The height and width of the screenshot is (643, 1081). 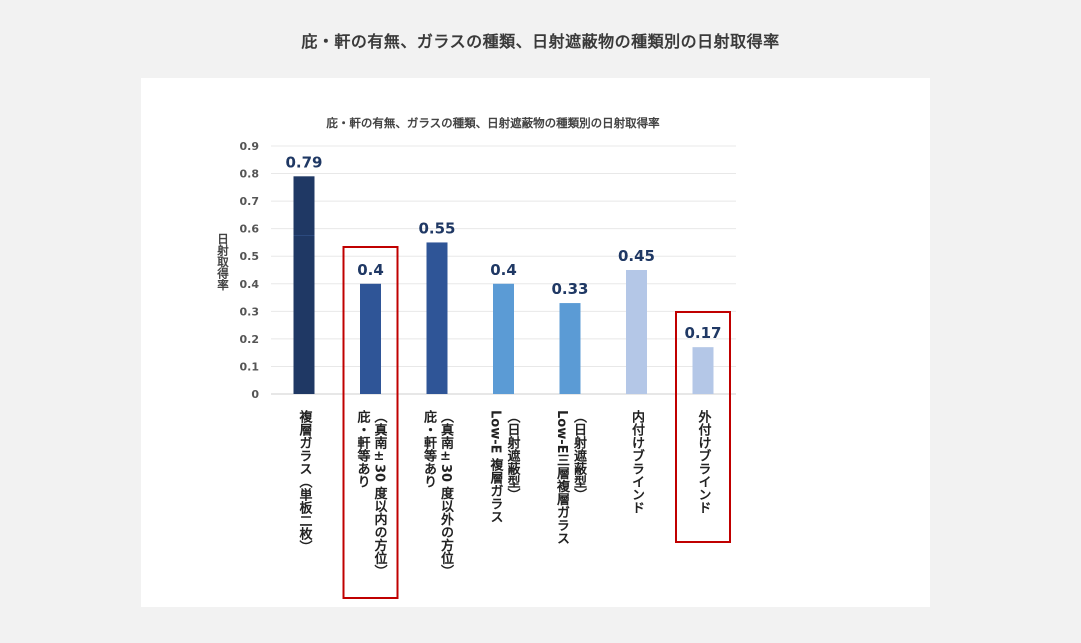 I want to click on y-tick-label: 0.4, so click(x=250, y=284).